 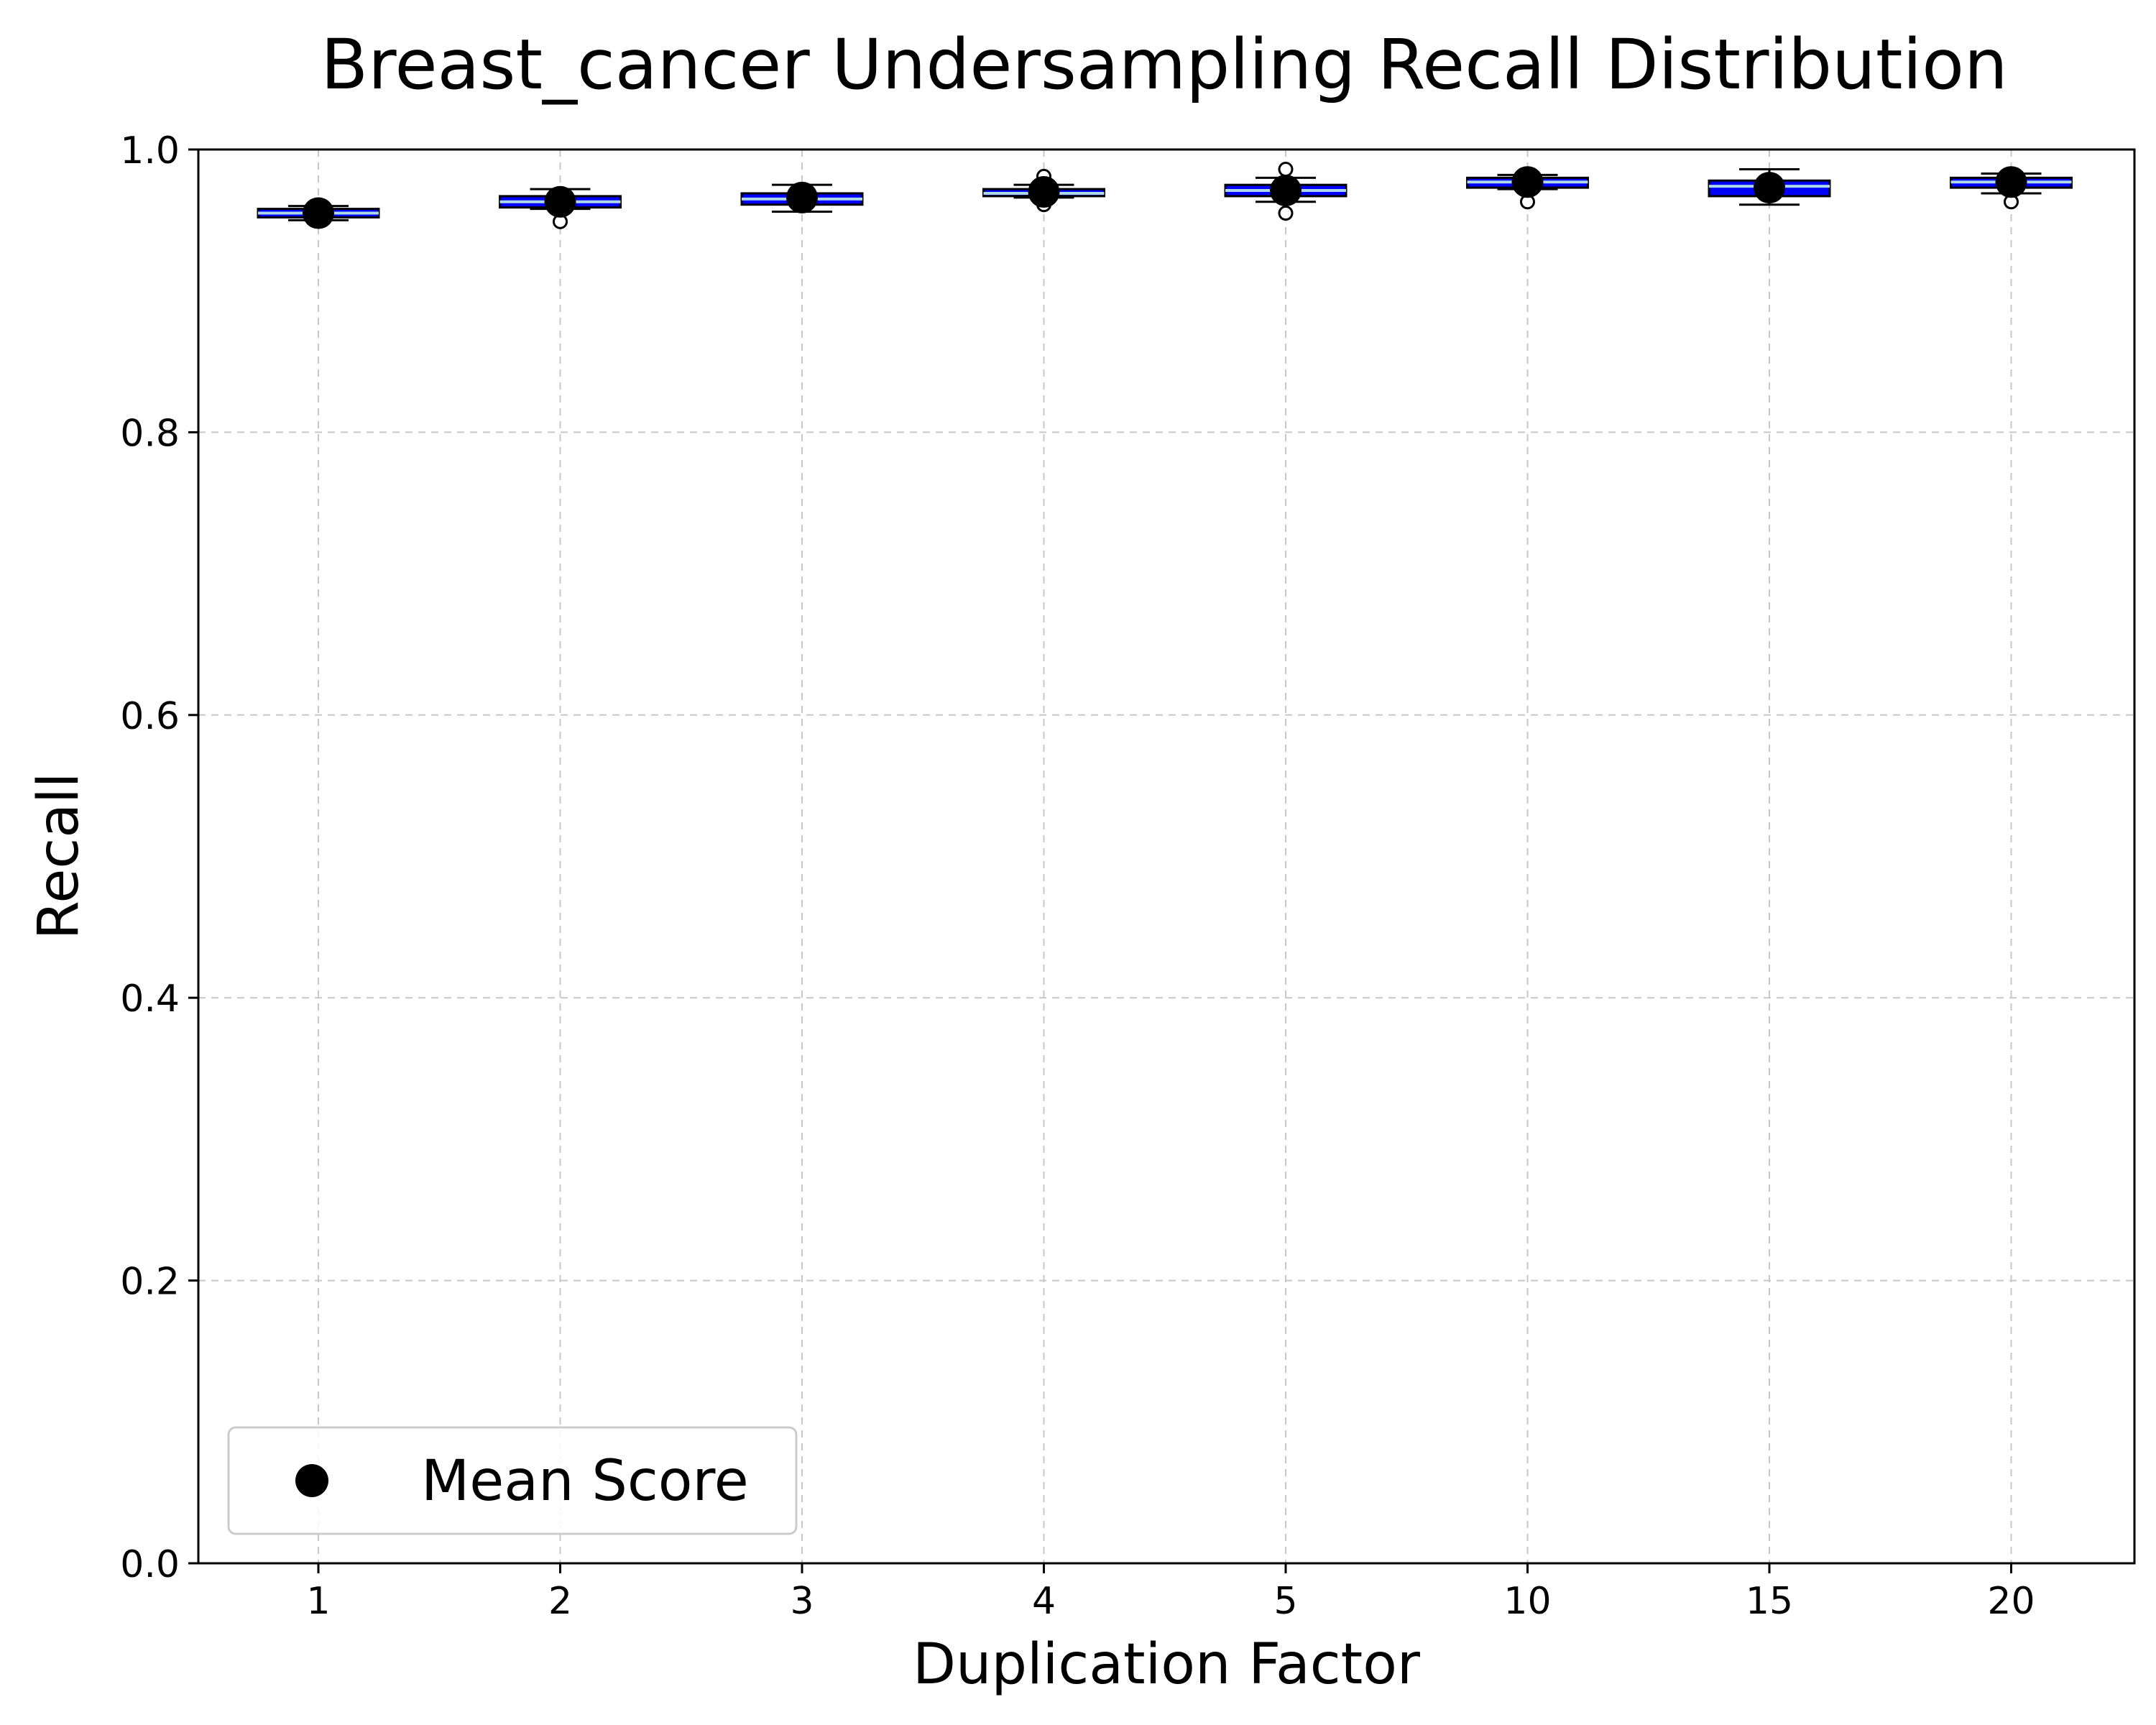 I want to click on x-tick-label: 20, so click(x=2011, y=1601).